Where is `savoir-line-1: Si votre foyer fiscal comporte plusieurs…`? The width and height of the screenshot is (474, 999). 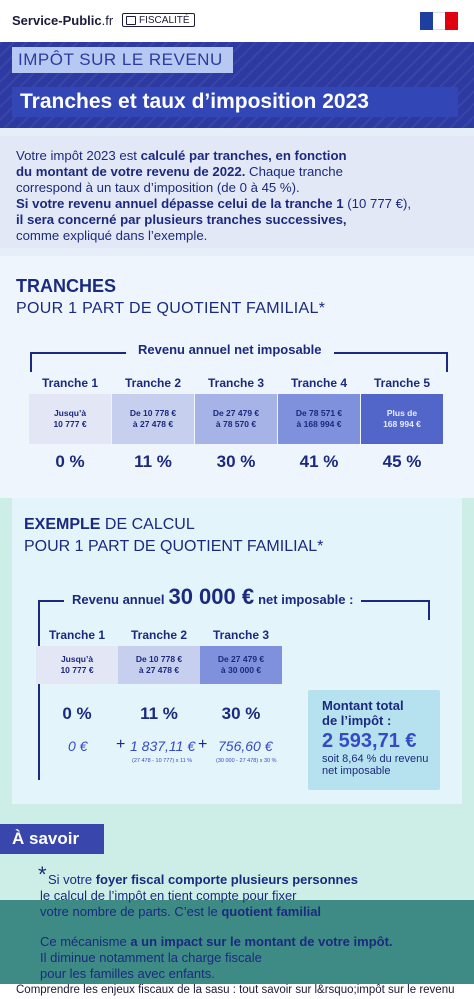
savoir-line-1: Si votre foyer fiscal comporte plusieurs… is located at coordinates (203, 879).